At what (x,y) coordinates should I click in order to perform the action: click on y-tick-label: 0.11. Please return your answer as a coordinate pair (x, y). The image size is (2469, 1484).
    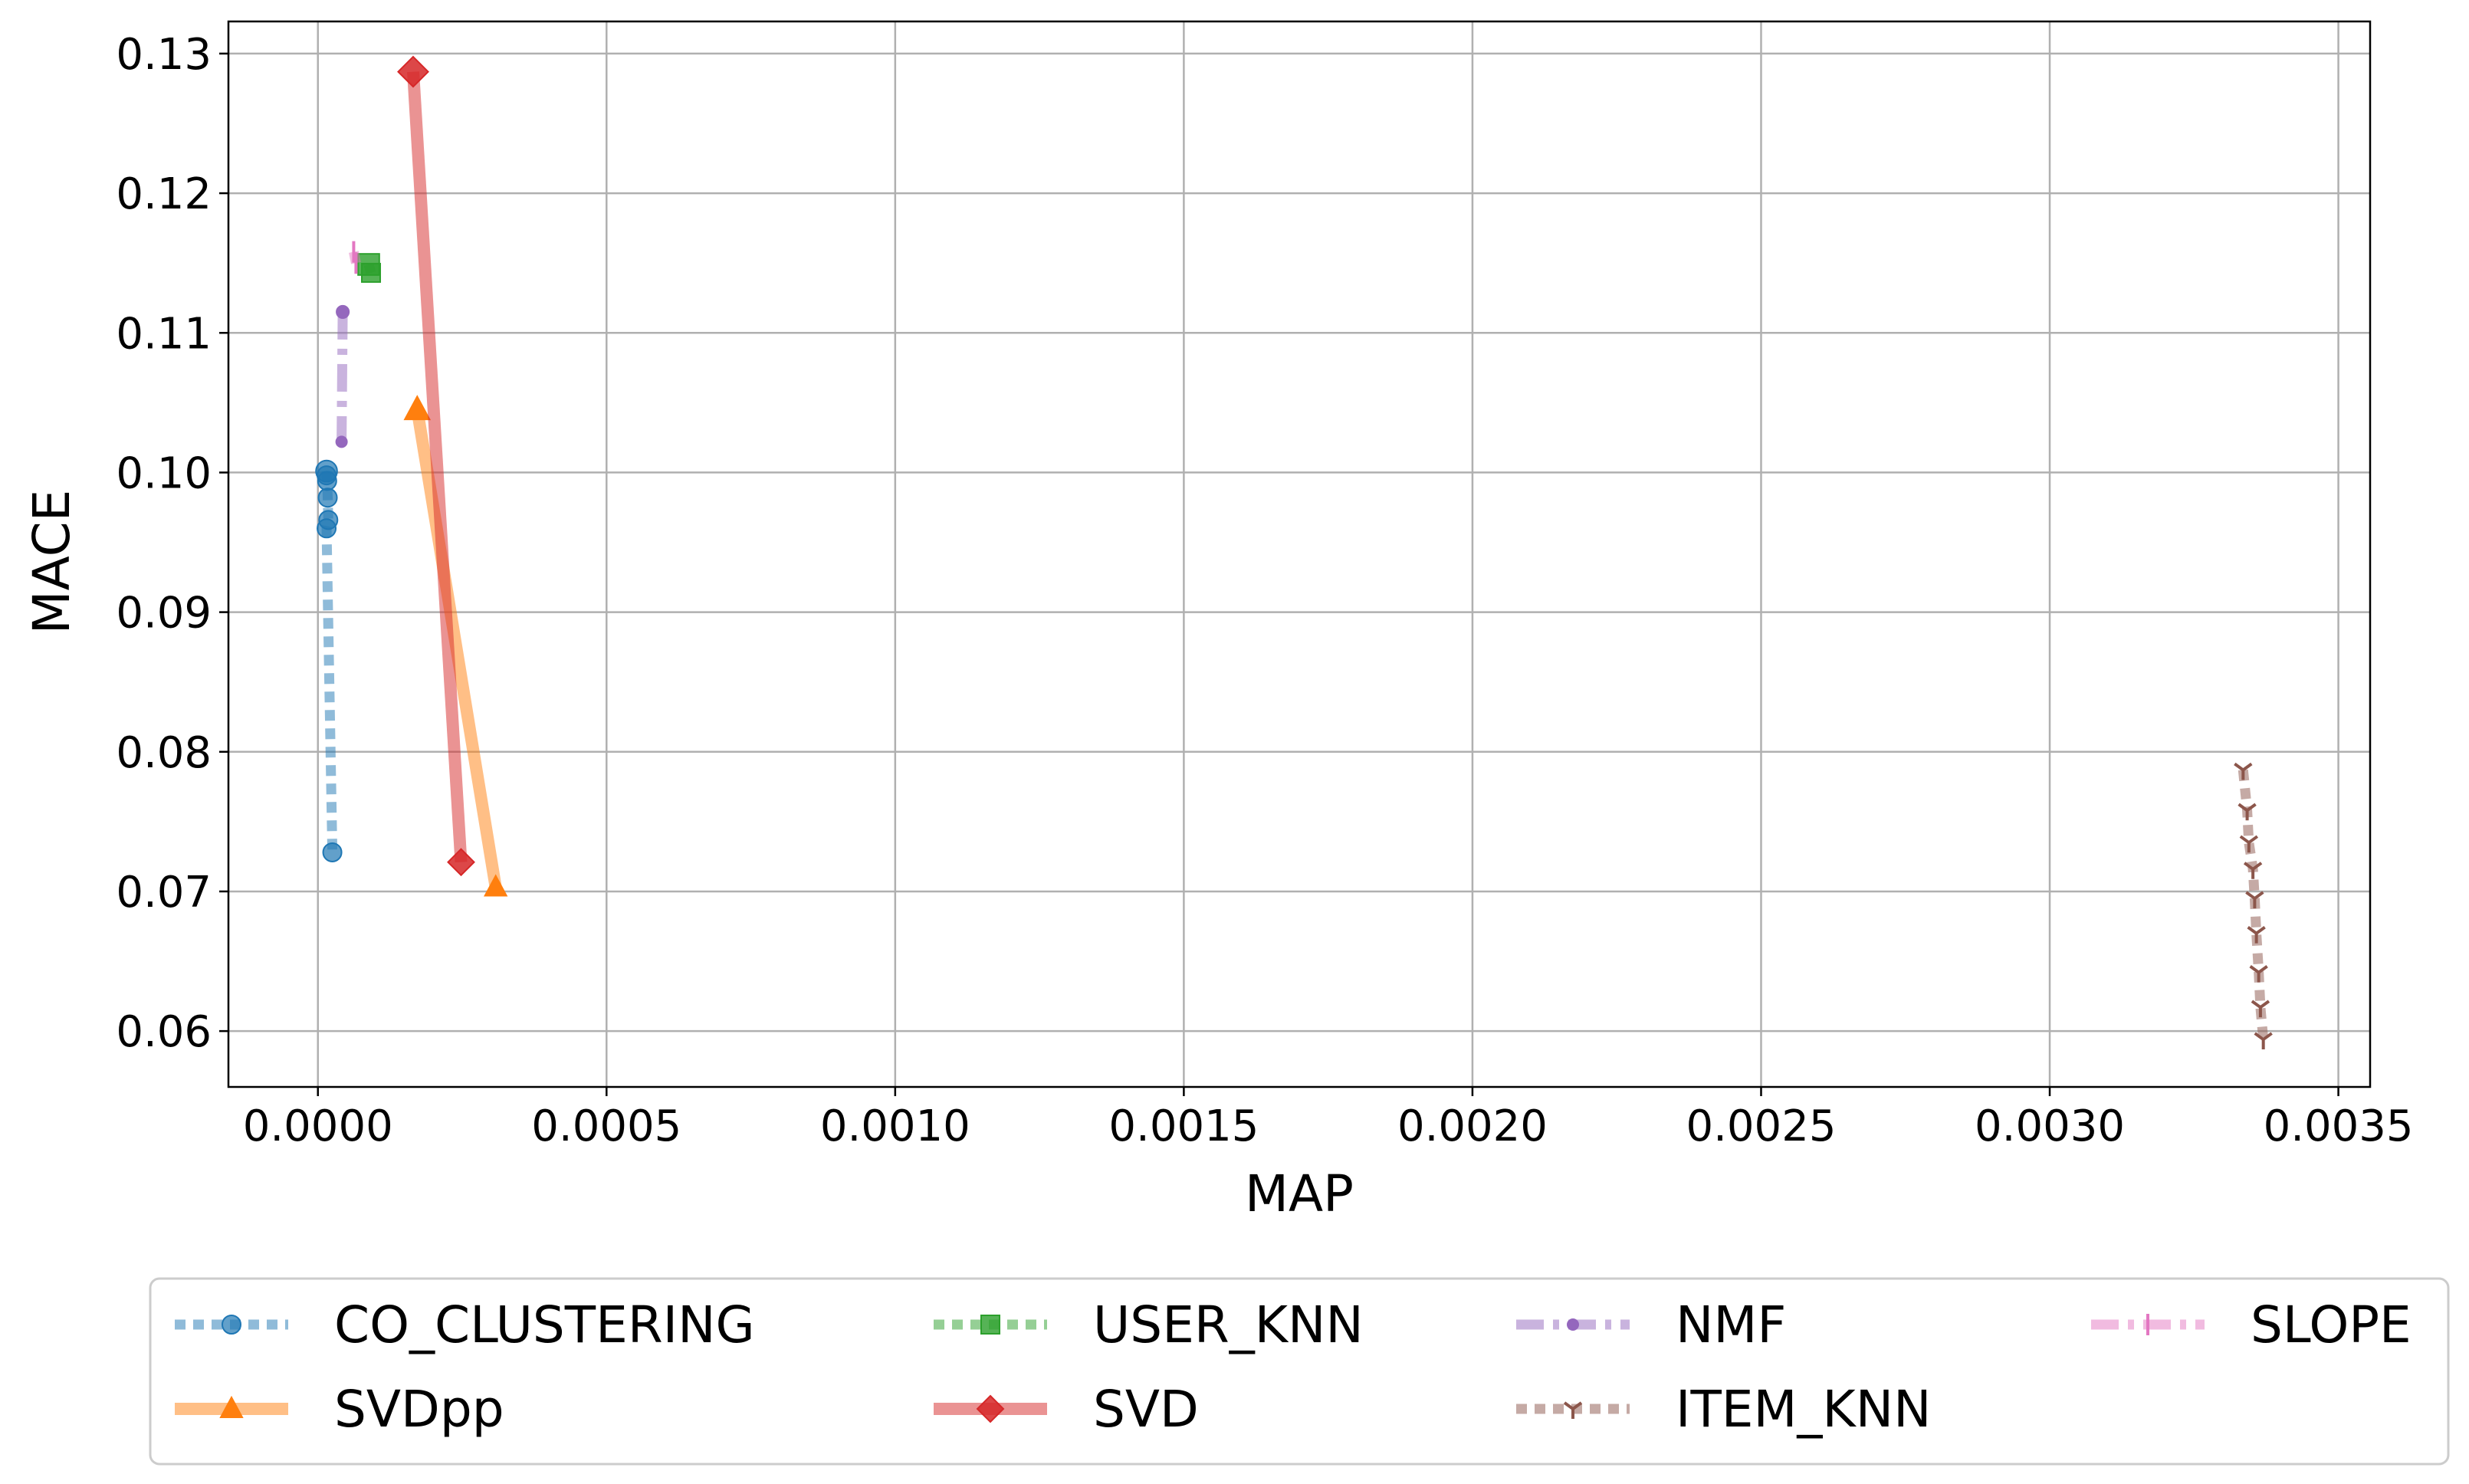
    Looking at the image, I should click on (164, 334).